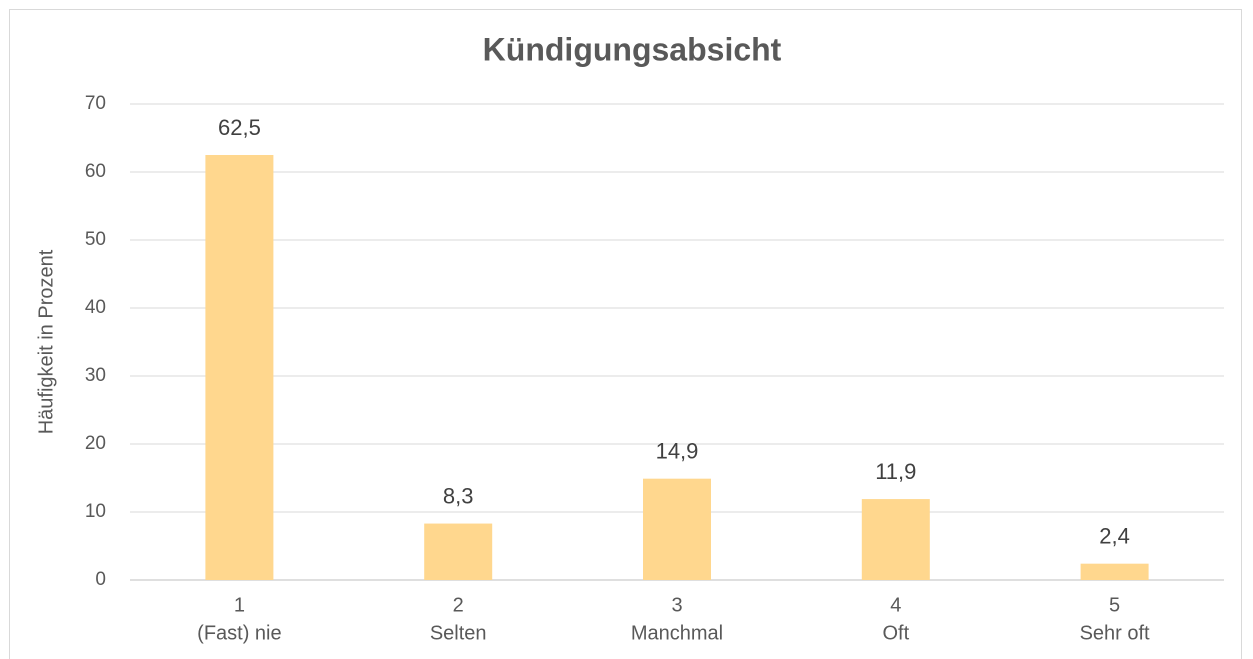  Describe the element at coordinates (458, 605) in the screenshot. I see `x-tick-label: 2` at that location.